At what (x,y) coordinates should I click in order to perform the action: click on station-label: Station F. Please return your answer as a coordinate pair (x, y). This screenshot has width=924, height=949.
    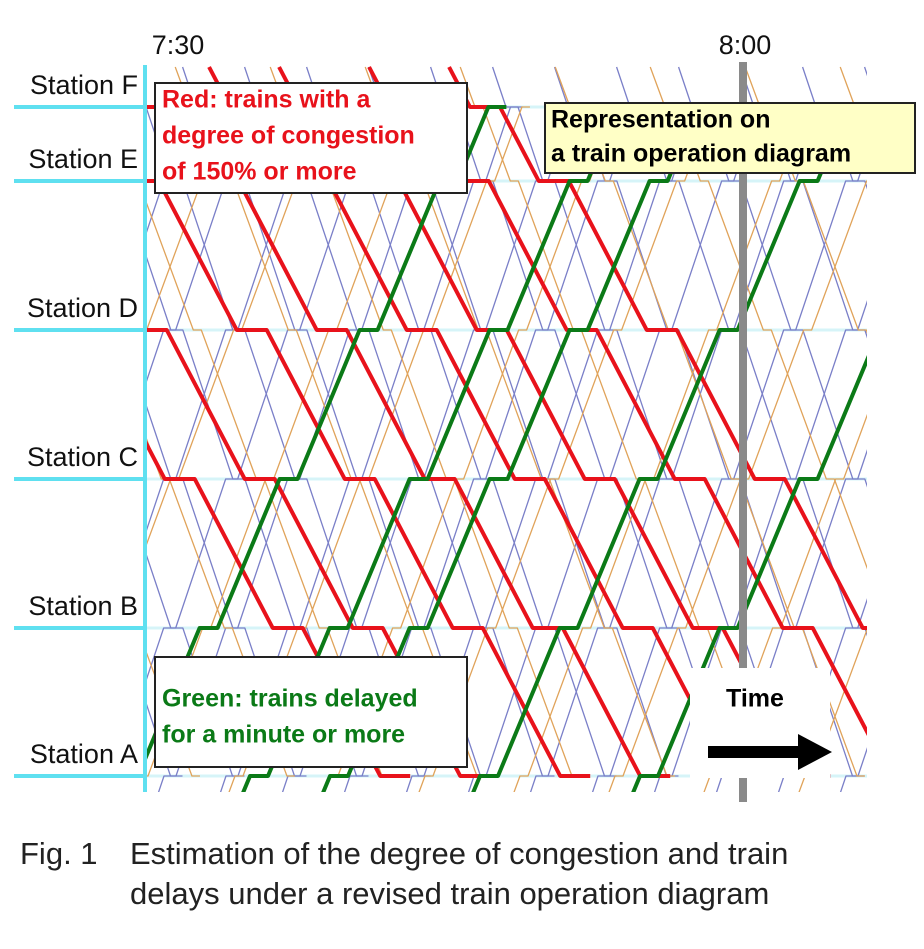
    Looking at the image, I should click on (84, 85).